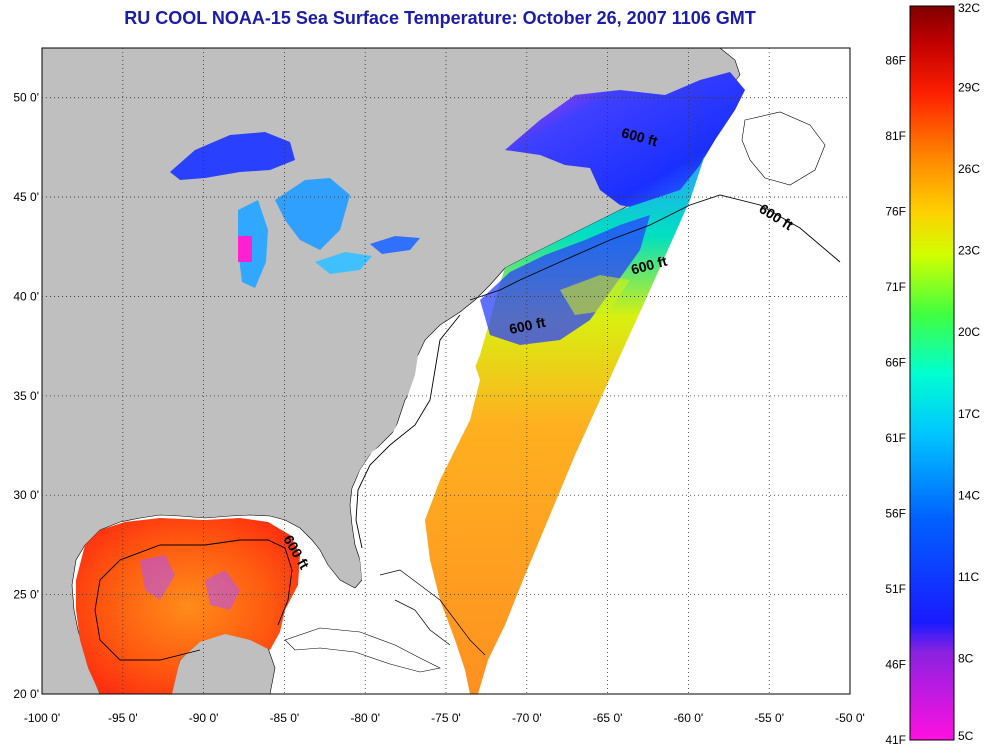  Describe the element at coordinates (895, 211) in the screenshot. I see `colorbar-fahrenheit-label: 76F` at that location.